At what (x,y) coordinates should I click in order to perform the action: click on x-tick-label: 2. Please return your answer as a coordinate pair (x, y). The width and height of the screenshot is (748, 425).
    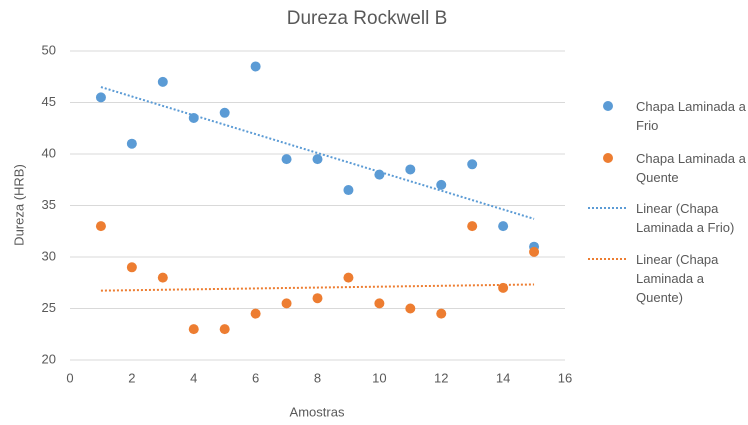
    Looking at the image, I should click on (131, 377).